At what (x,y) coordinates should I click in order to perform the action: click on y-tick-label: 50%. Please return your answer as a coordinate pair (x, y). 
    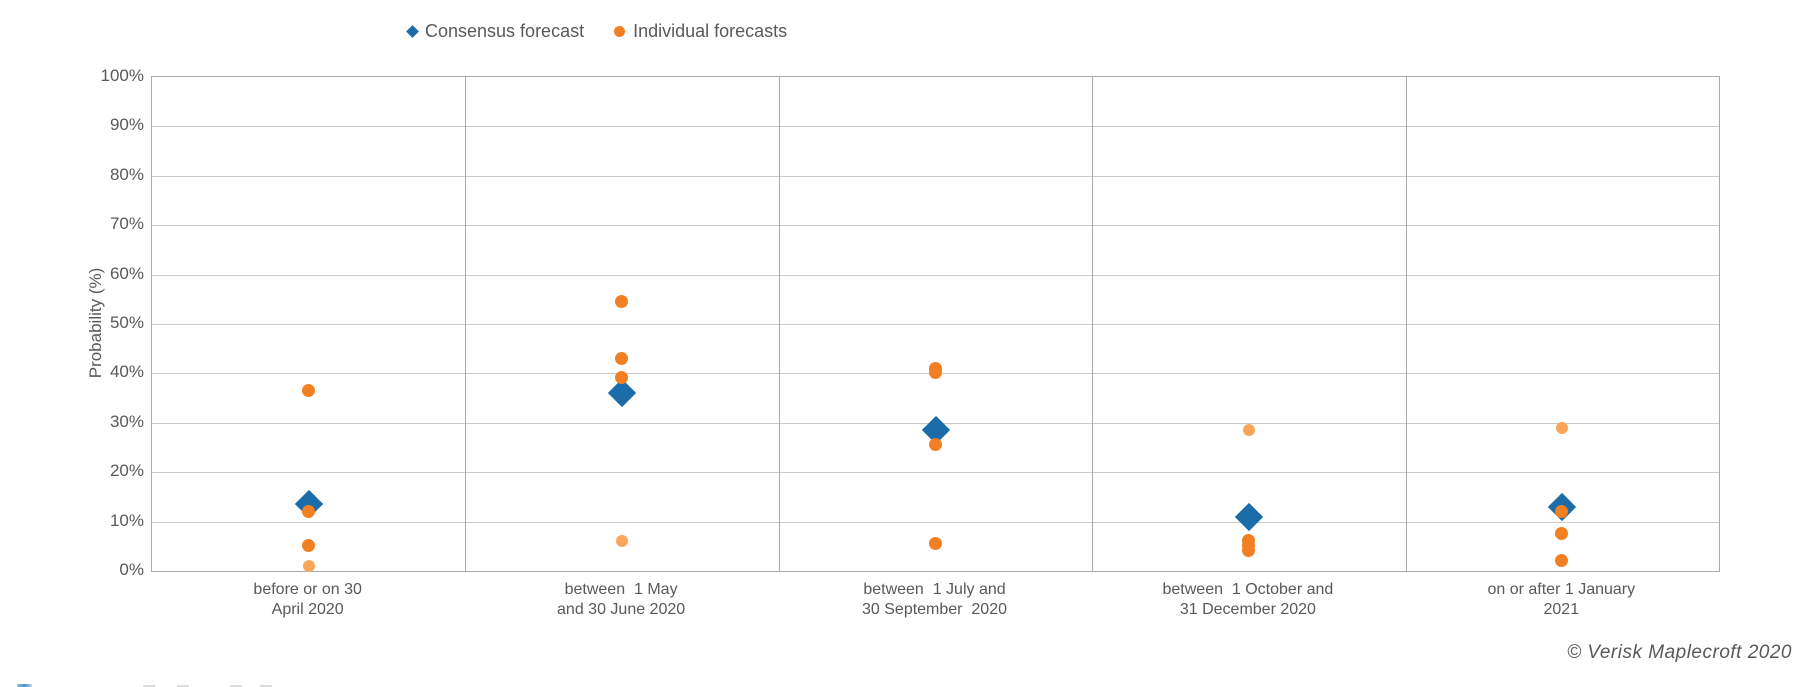
    Looking at the image, I should click on (126, 322).